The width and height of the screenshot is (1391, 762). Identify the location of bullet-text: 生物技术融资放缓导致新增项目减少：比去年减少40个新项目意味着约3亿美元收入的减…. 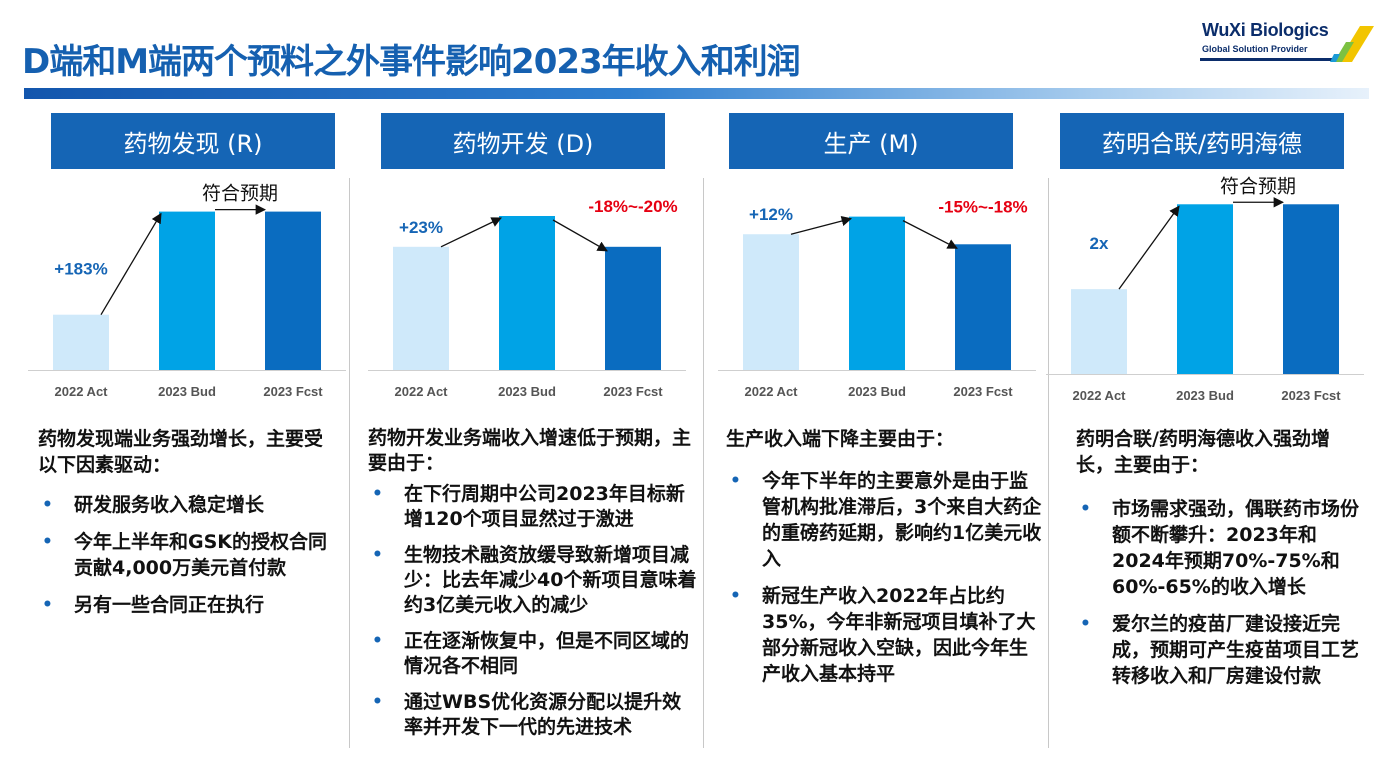
(550, 580).